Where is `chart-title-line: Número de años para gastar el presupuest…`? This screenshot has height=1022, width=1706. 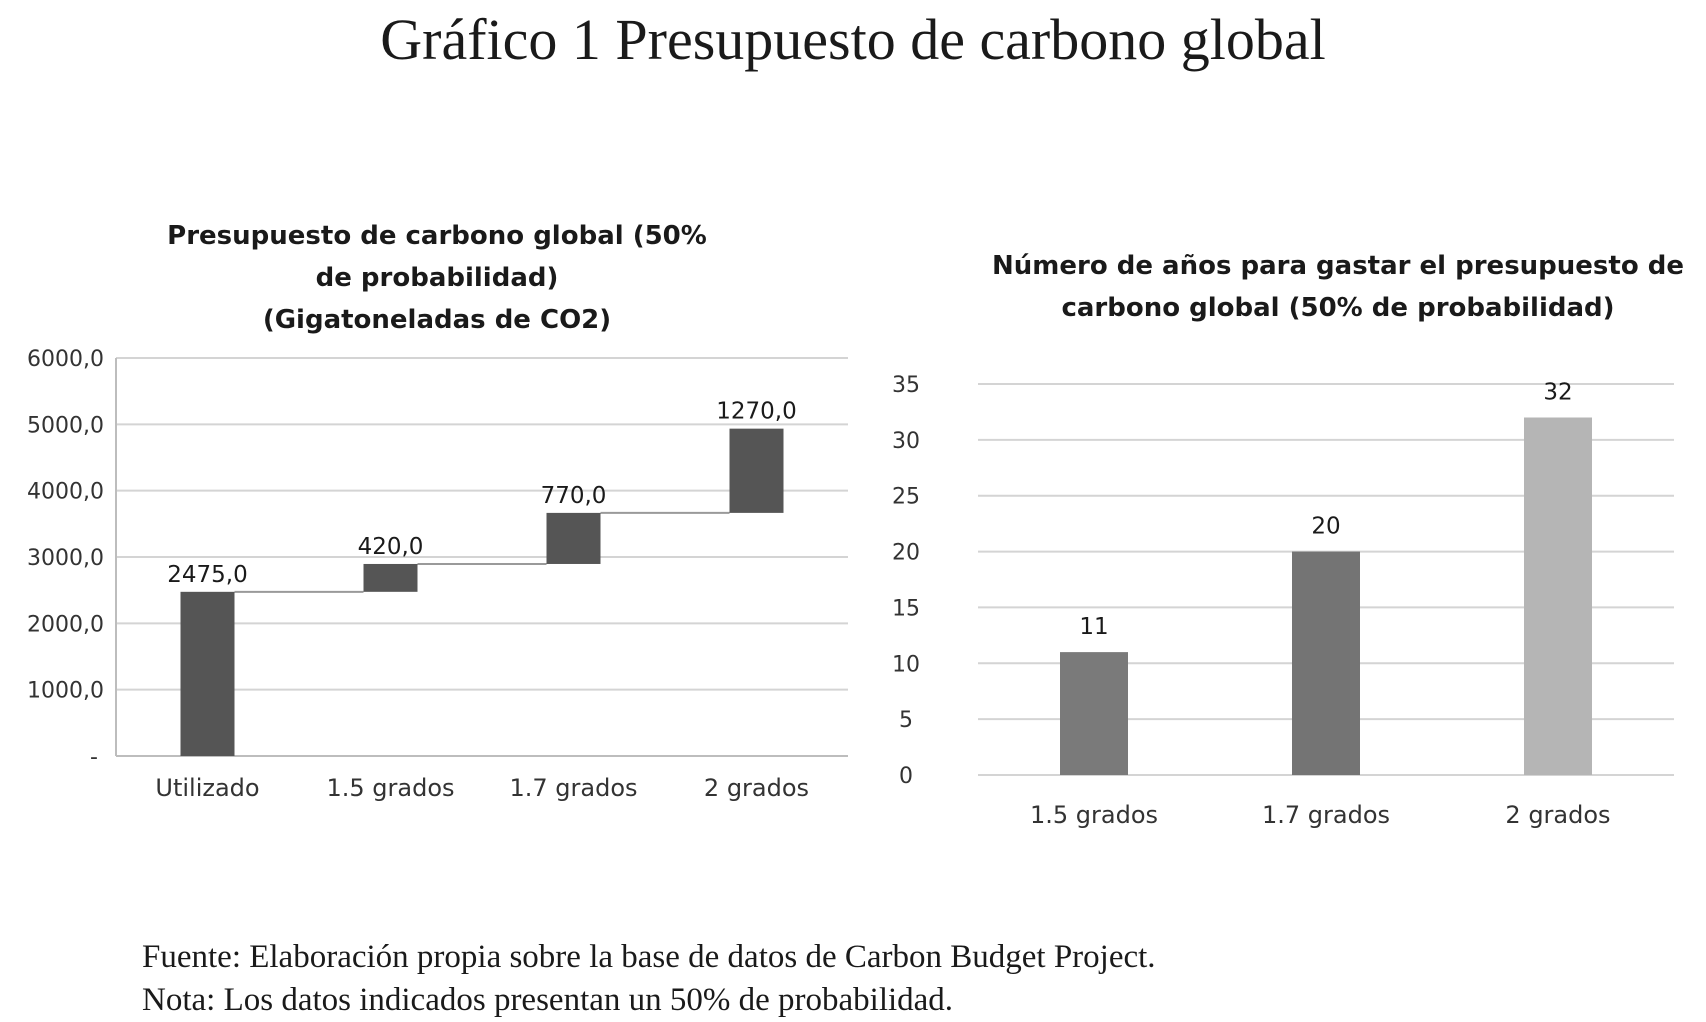
chart-title-line: Número de años para gastar el presupuest… is located at coordinates (1338, 266).